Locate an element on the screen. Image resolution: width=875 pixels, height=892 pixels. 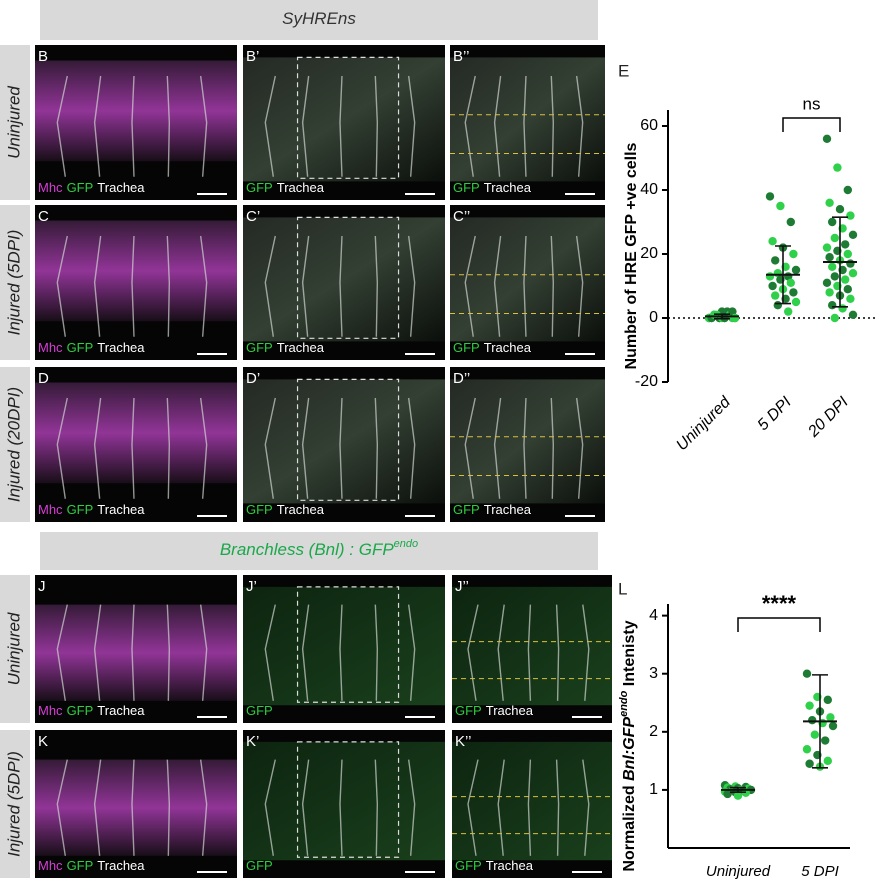
y-tick-label: 1 is located at coordinates (653, 789).